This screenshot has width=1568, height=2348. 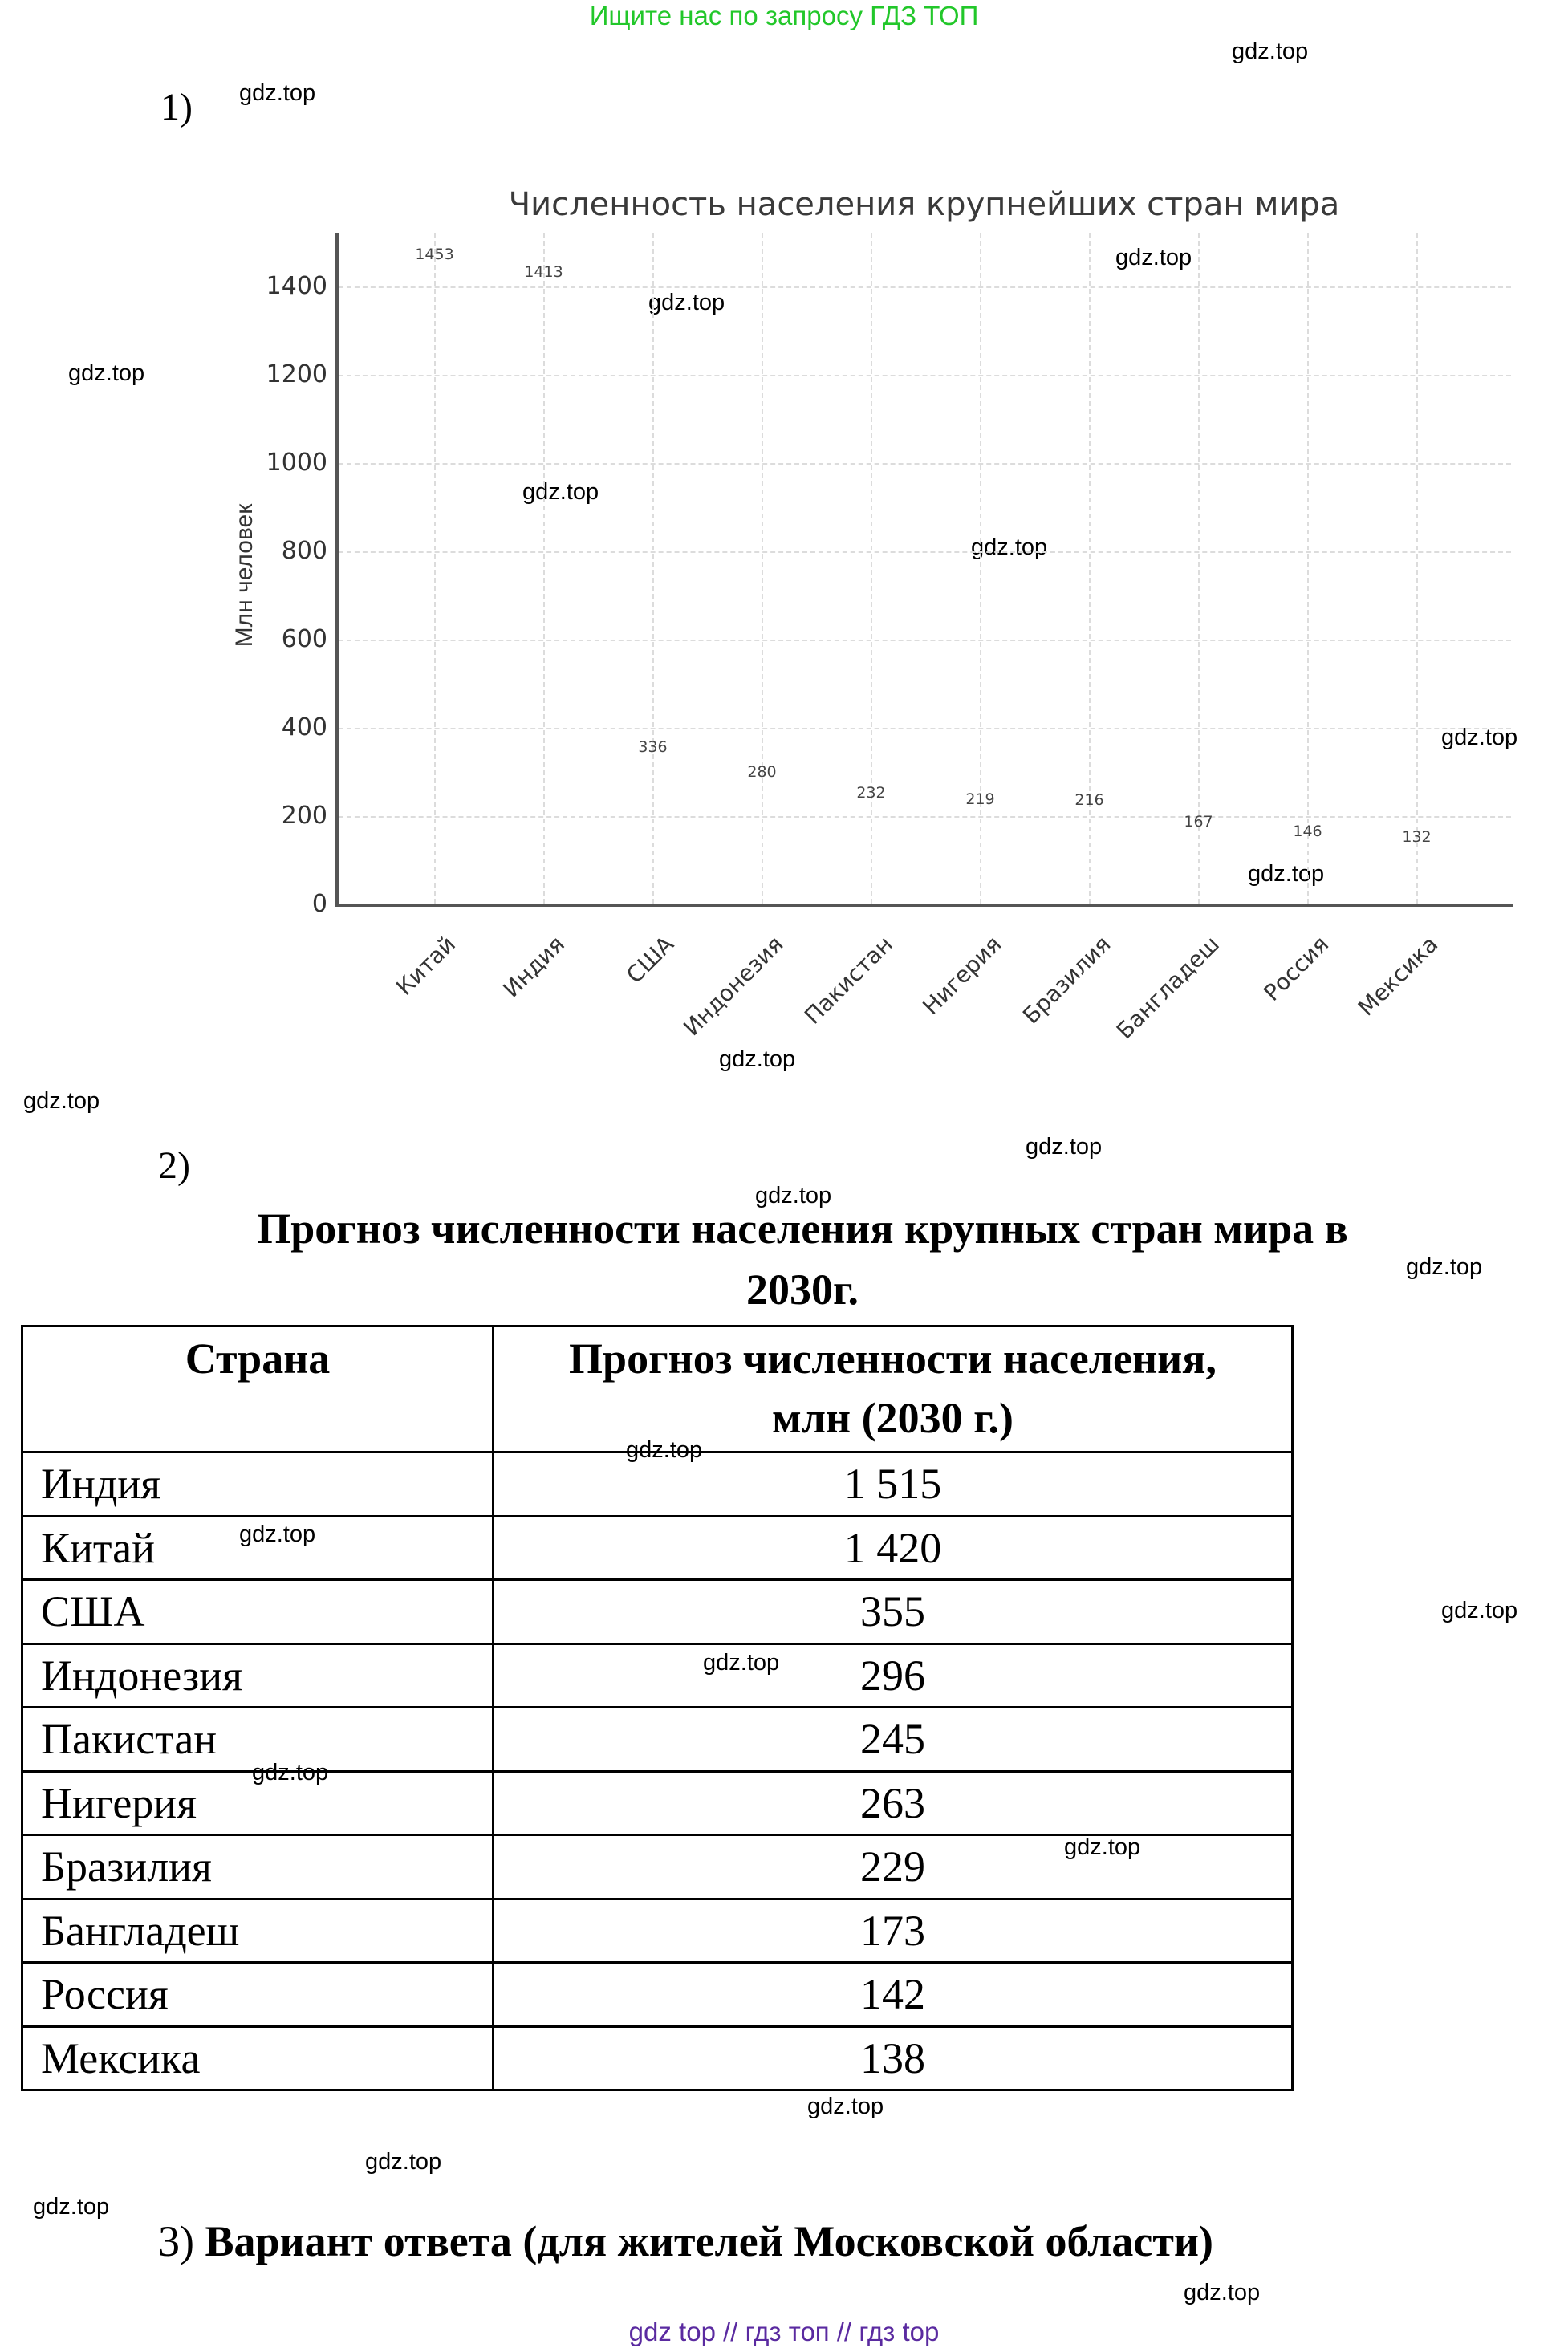 I want to click on country-cell: Индия, so click(x=257, y=1484).